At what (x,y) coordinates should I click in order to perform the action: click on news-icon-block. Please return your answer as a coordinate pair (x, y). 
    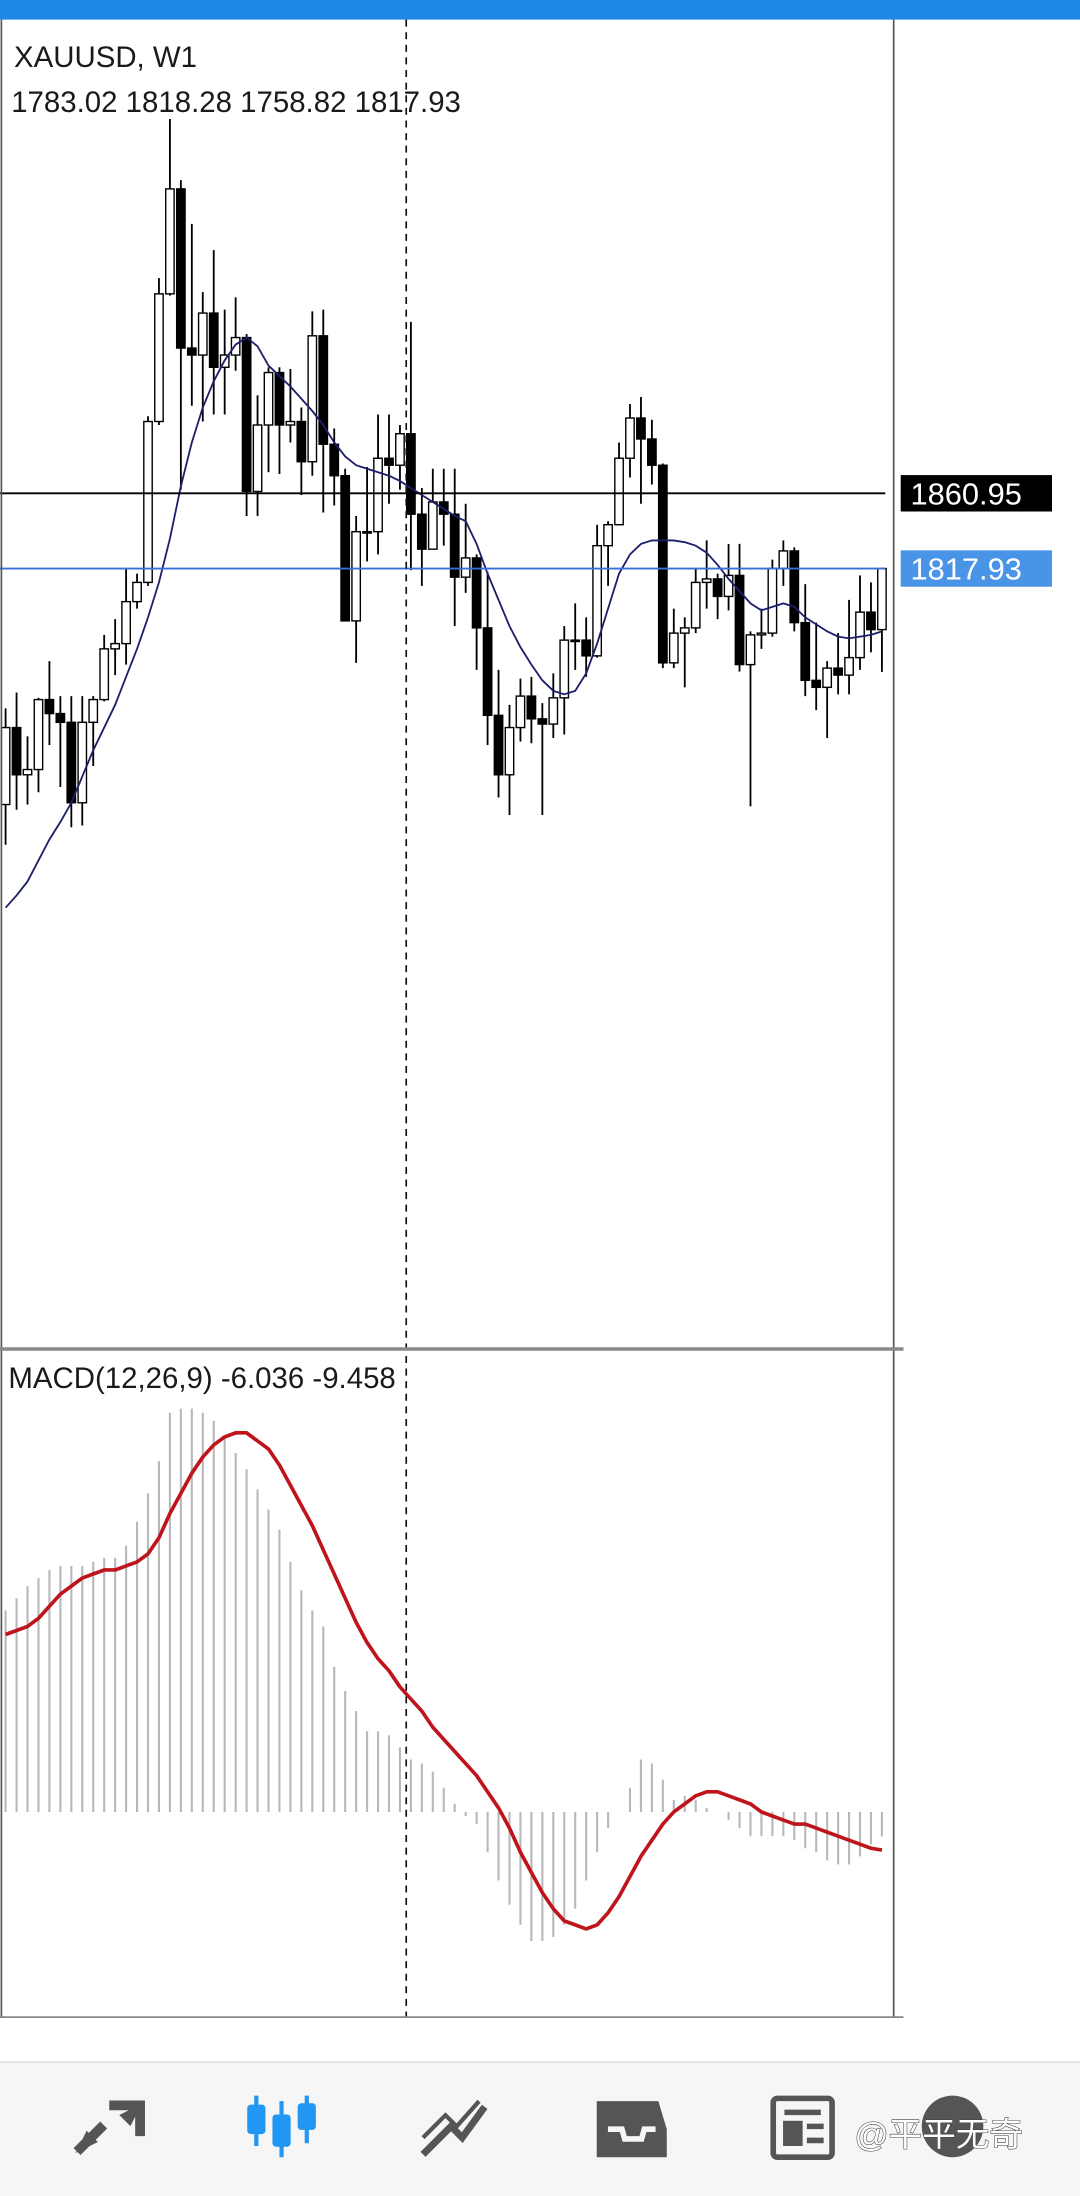
    Looking at the image, I should click on (793, 2133).